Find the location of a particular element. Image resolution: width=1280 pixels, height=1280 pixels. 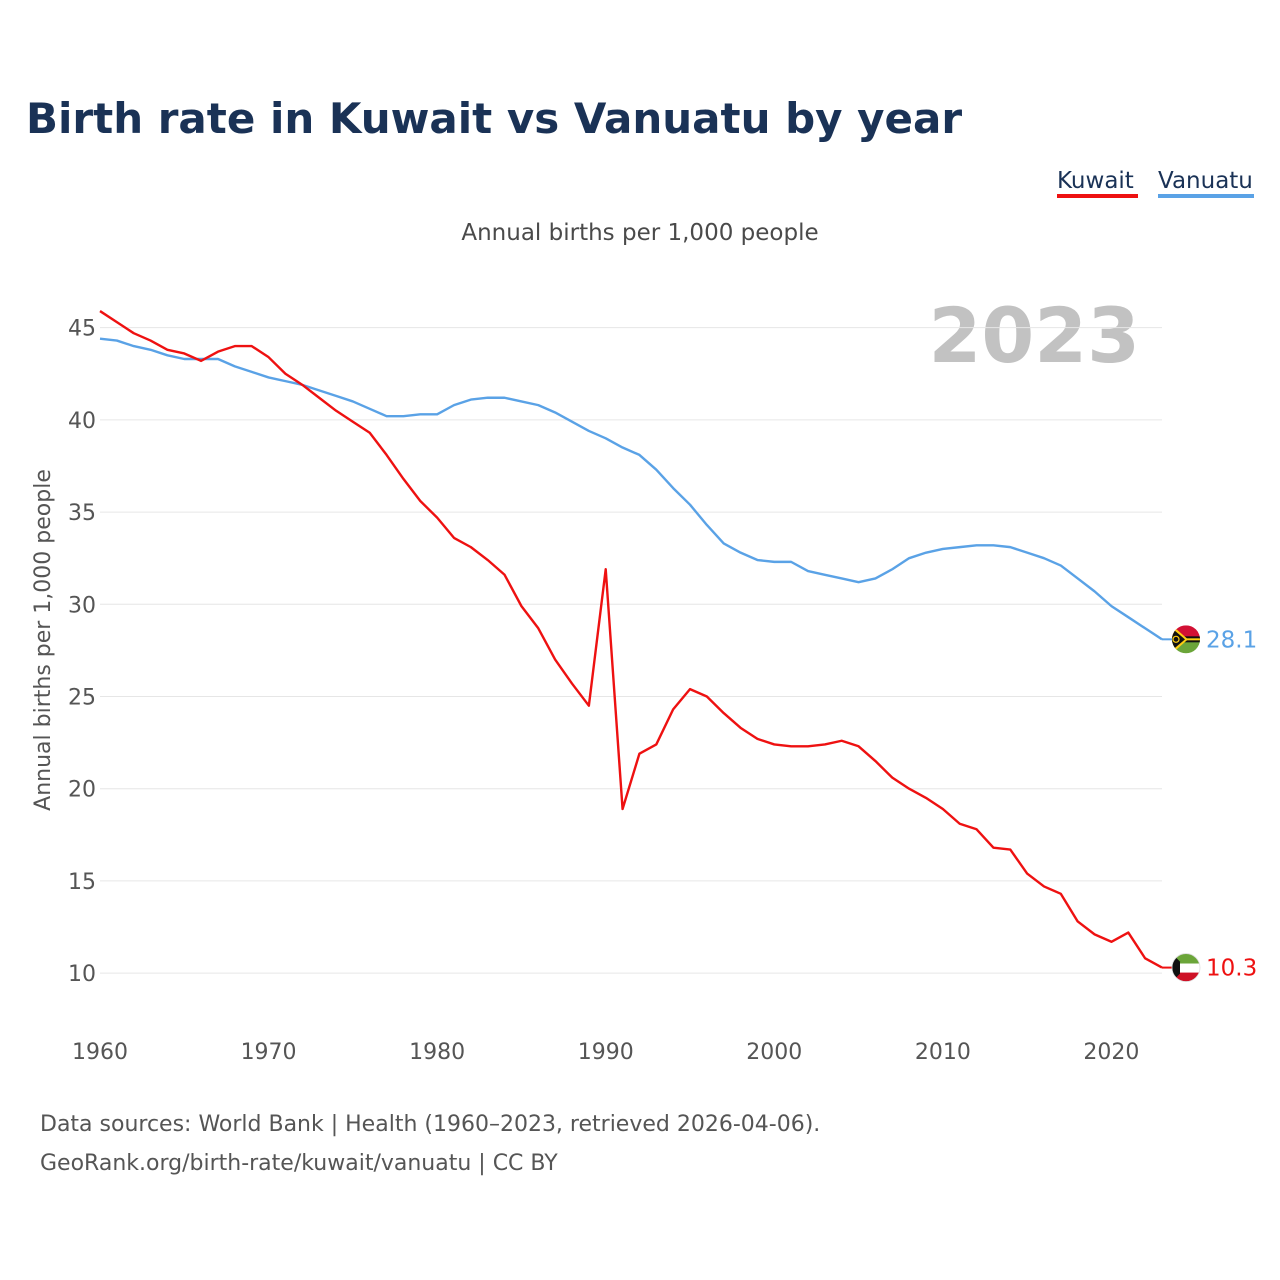

x-tick-label: 2020 is located at coordinates (1111, 1052).